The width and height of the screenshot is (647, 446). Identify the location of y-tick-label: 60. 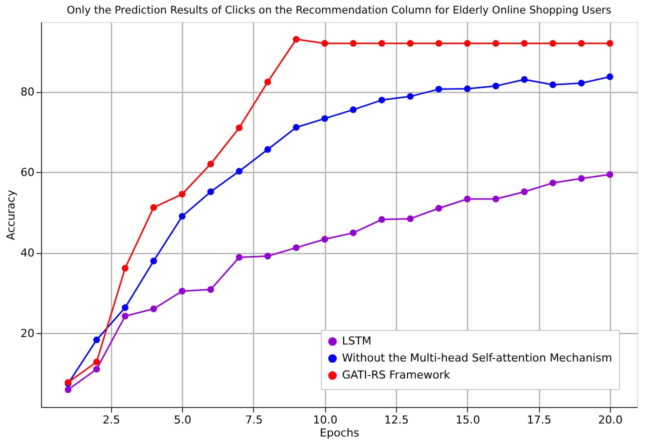
(27, 172).